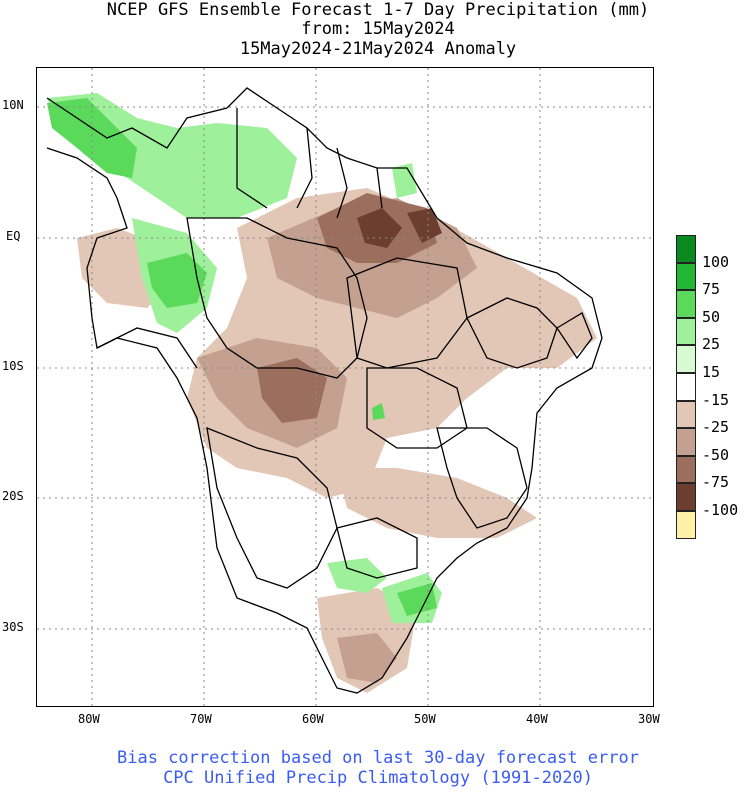 This screenshot has height=792, width=756. I want to click on lat-label-30s: 30S, so click(13, 627).